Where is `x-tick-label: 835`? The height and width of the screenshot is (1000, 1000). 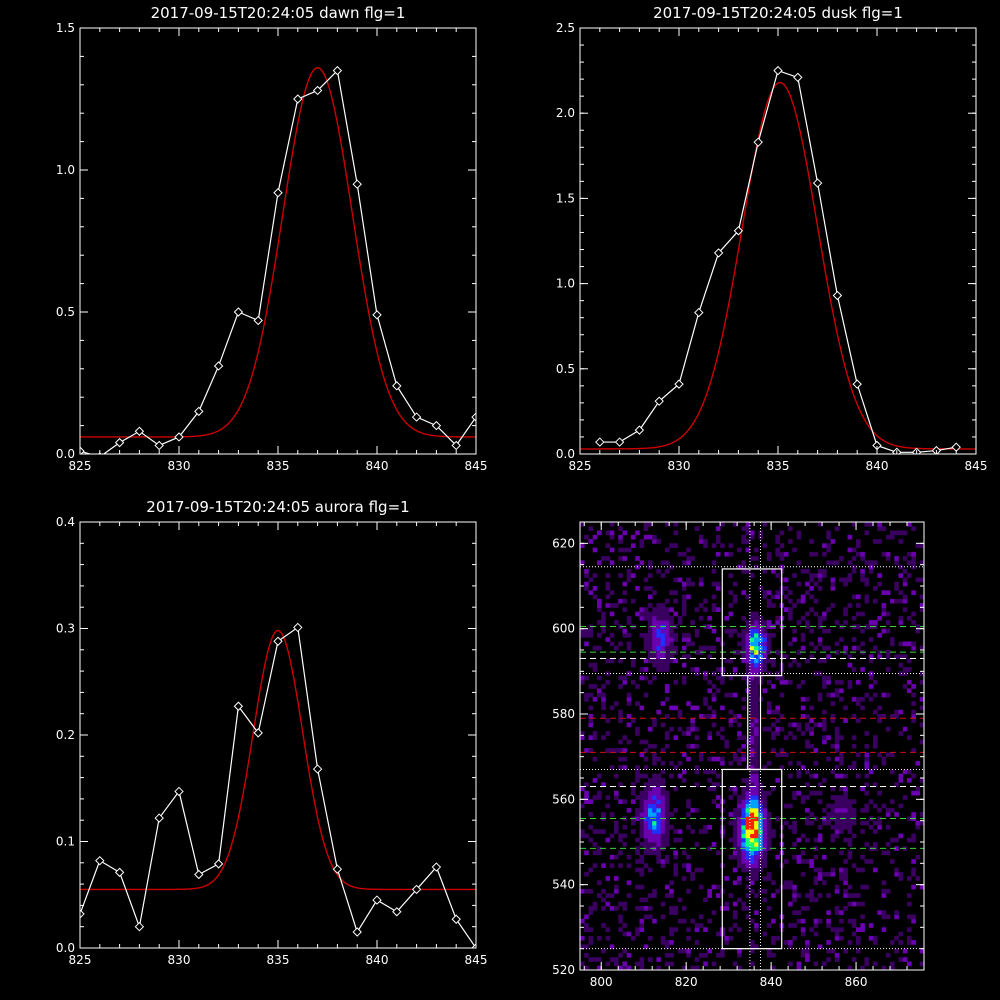 x-tick-label: 835 is located at coordinates (778, 466).